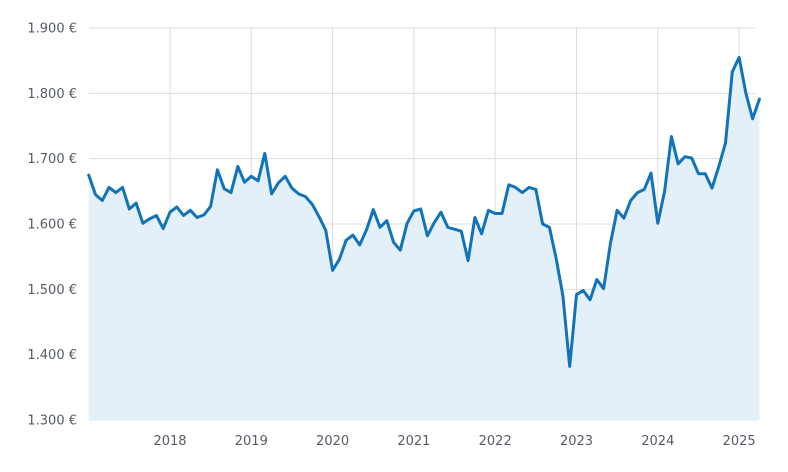 This screenshot has height=472, width=788. I want to click on x-tick-label: 2018, so click(169, 441).